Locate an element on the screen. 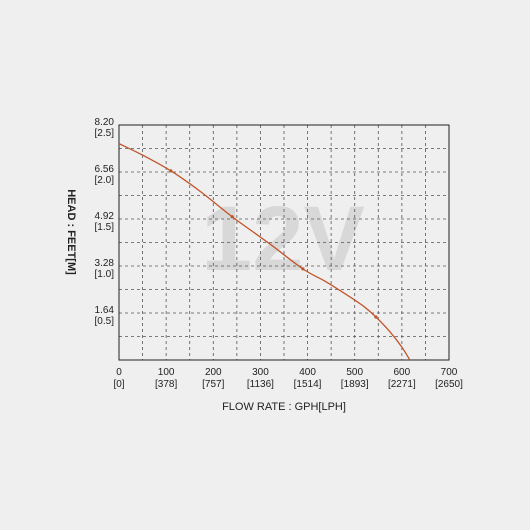 Image resolution: width=530 pixels, height=530 pixels. y-tick-sublabel: [1.5] is located at coordinates (105, 227).